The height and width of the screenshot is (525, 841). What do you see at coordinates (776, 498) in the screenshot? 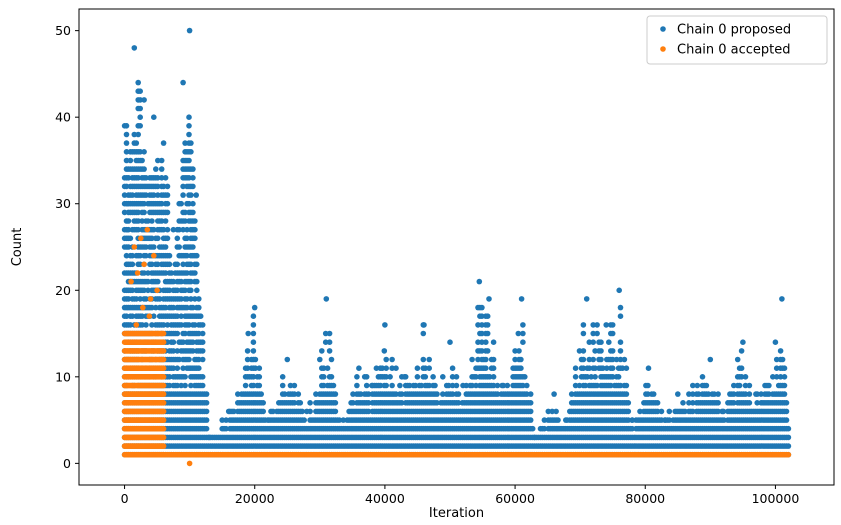
I see `x-tick-label: 100000` at bounding box center [776, 498].